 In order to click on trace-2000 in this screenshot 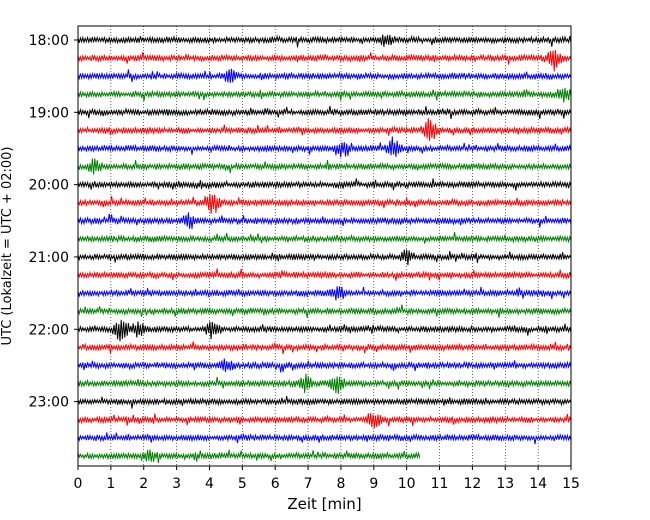, I will do `click(324, 184)`.